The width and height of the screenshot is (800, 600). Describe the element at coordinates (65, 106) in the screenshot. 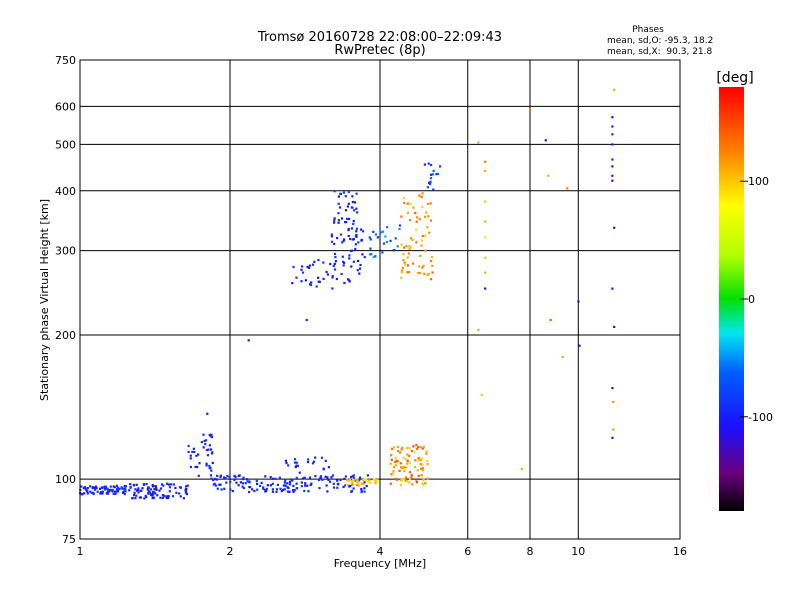

I see `y-tick-label: 600` at that location.